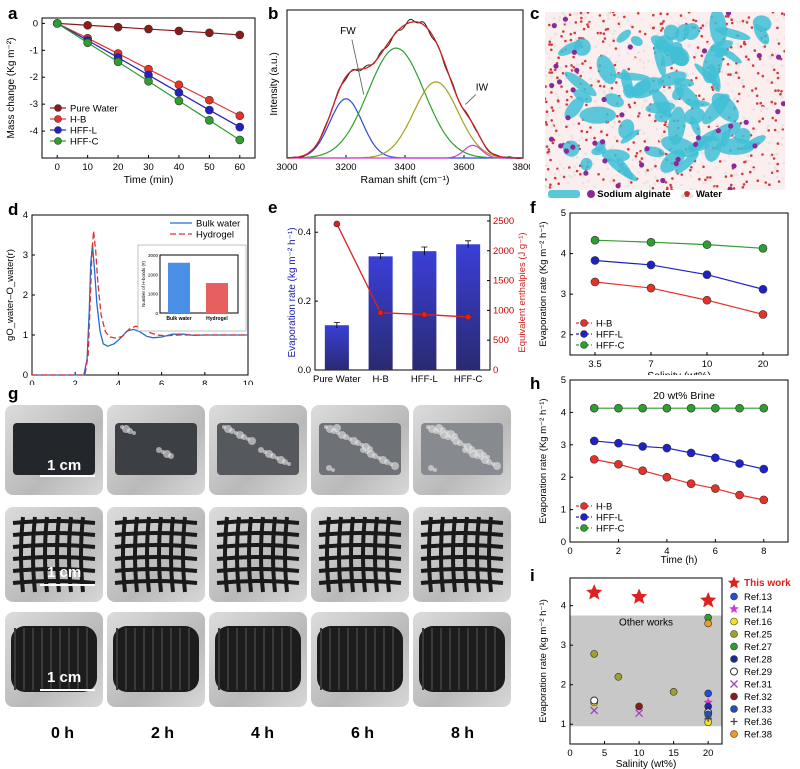  Describe the element at coordinates (25, 335) in the screenshot. I see `y-tick-label: 1` at that location.